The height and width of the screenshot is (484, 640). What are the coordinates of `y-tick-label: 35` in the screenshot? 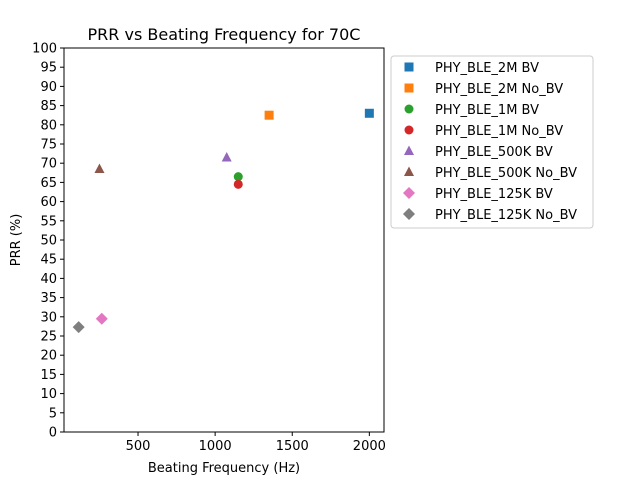 It's located at (48, 298).